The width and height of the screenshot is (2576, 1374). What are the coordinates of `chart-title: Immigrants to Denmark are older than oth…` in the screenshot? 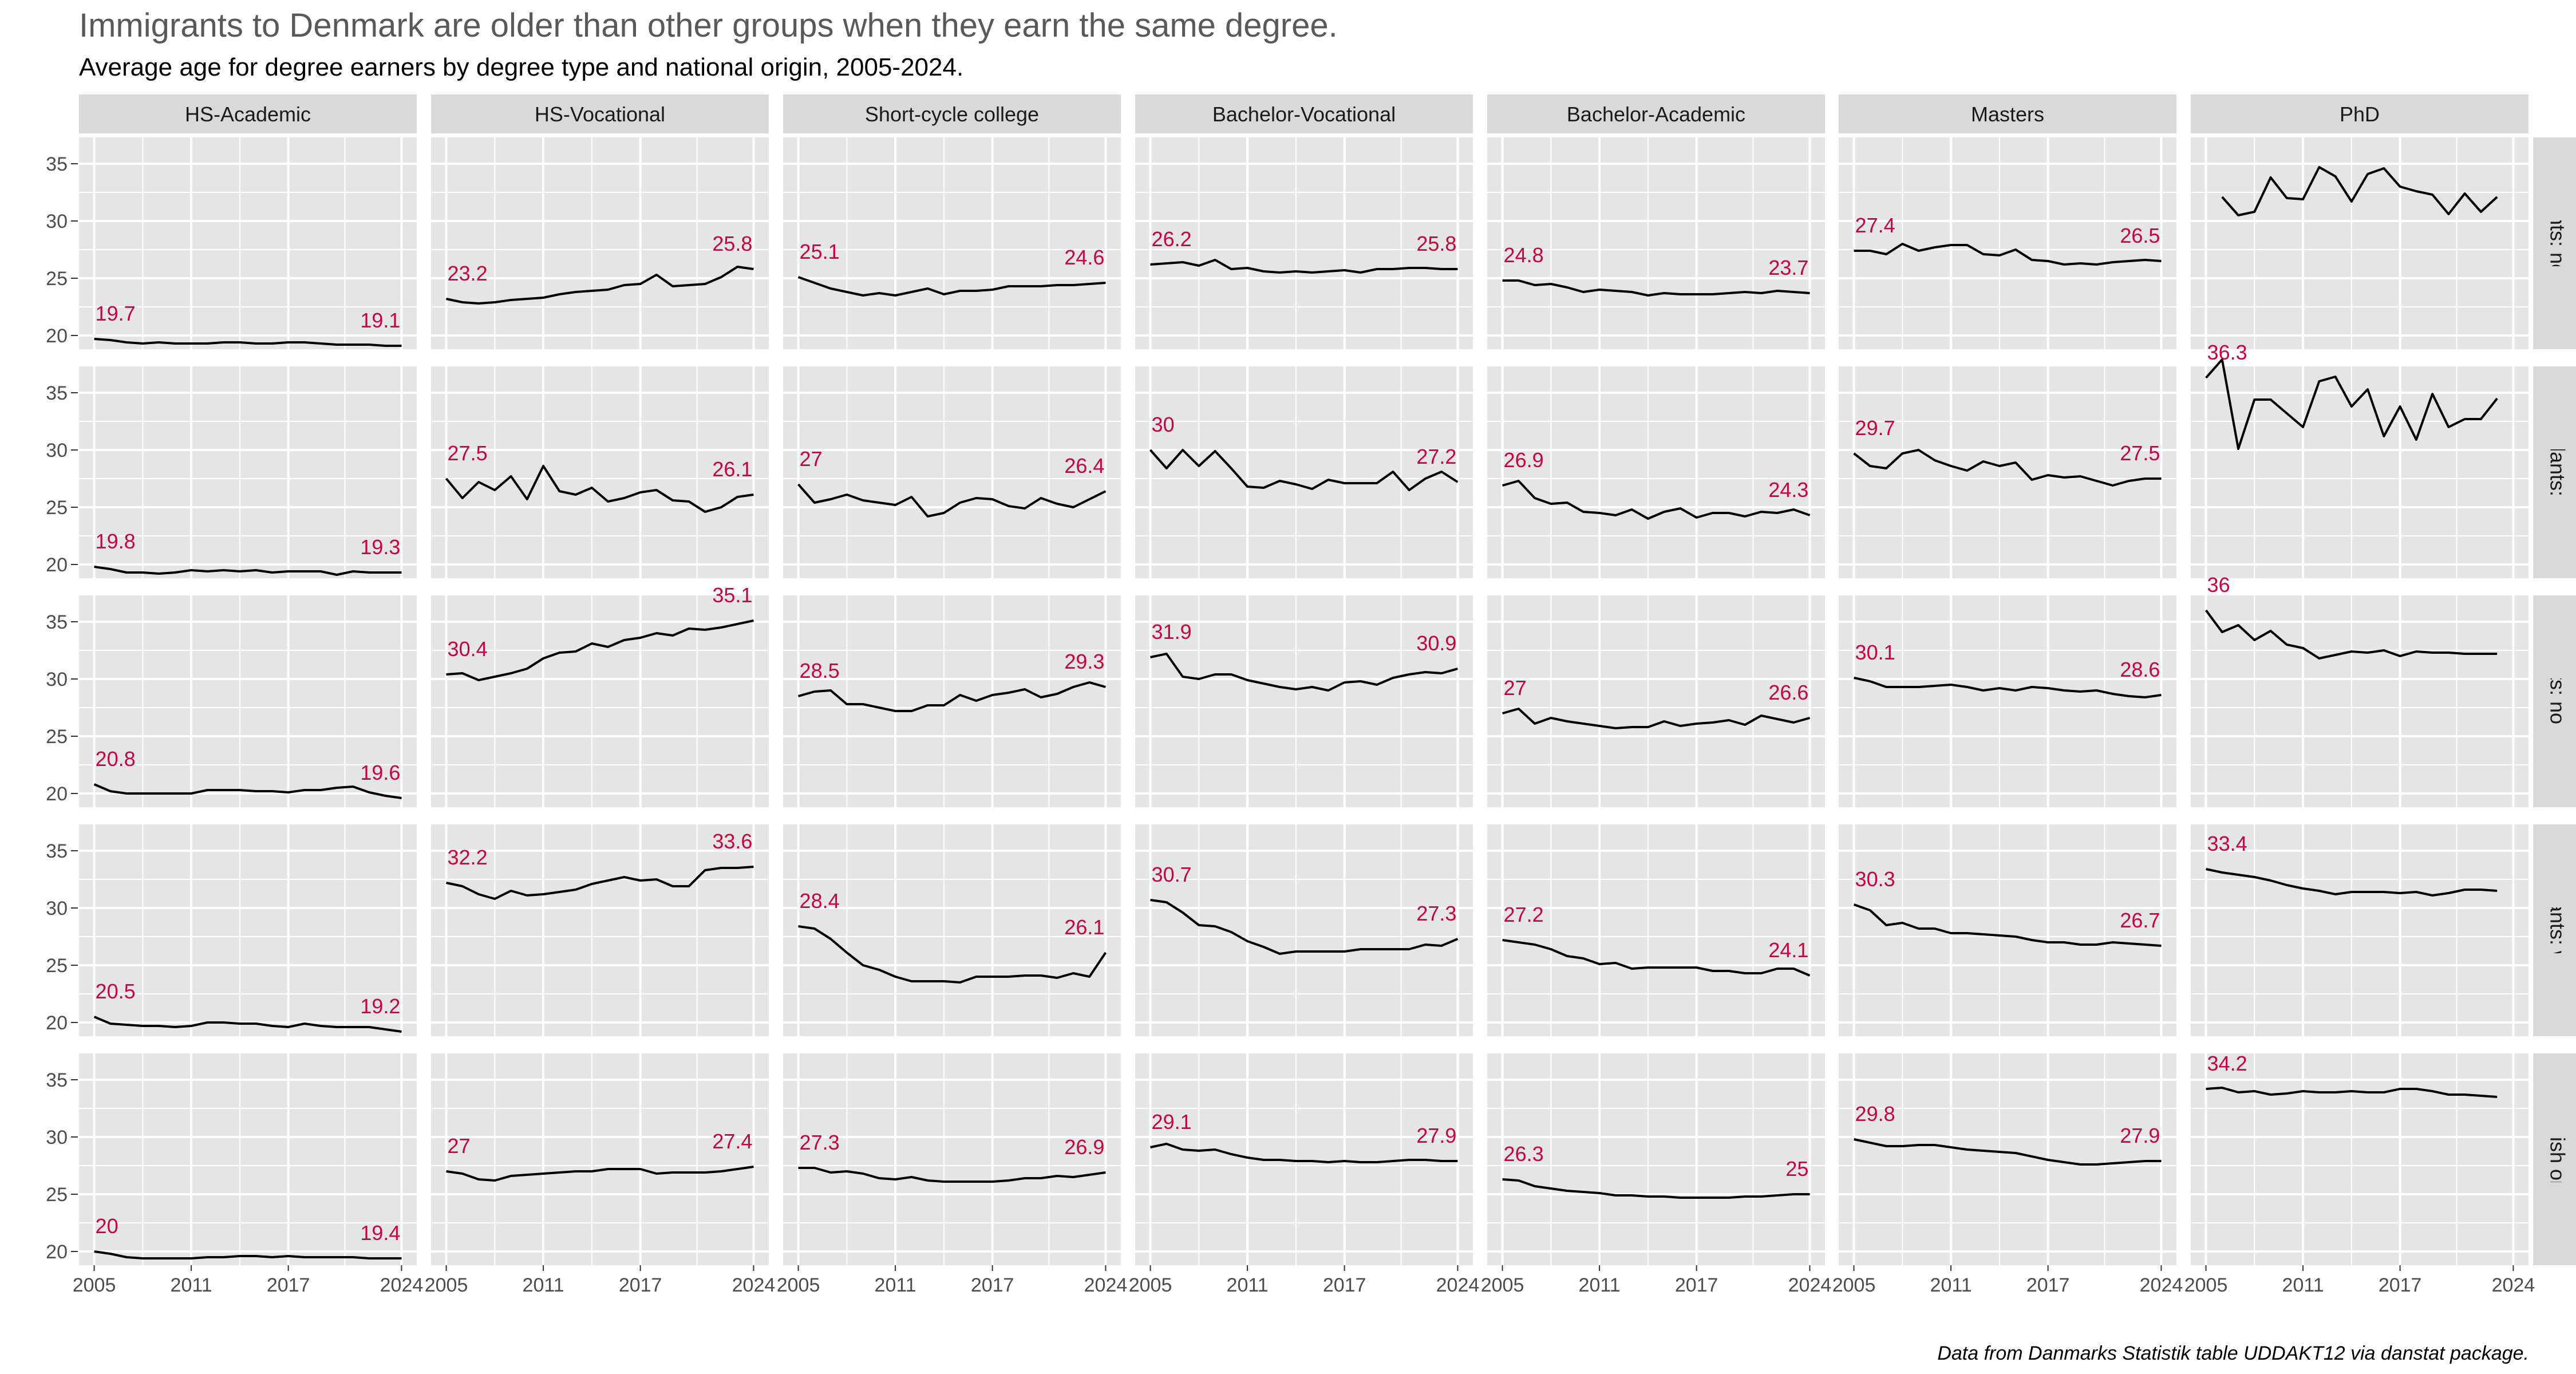 It's located at (708, 25).